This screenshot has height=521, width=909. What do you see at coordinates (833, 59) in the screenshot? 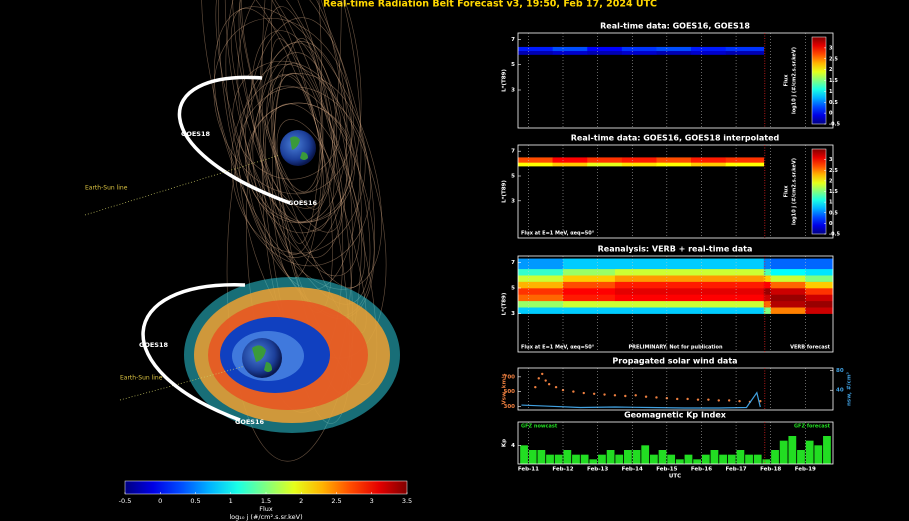
I see `colorbar-tick-label: 2.5` at bounding box center [833, 59].